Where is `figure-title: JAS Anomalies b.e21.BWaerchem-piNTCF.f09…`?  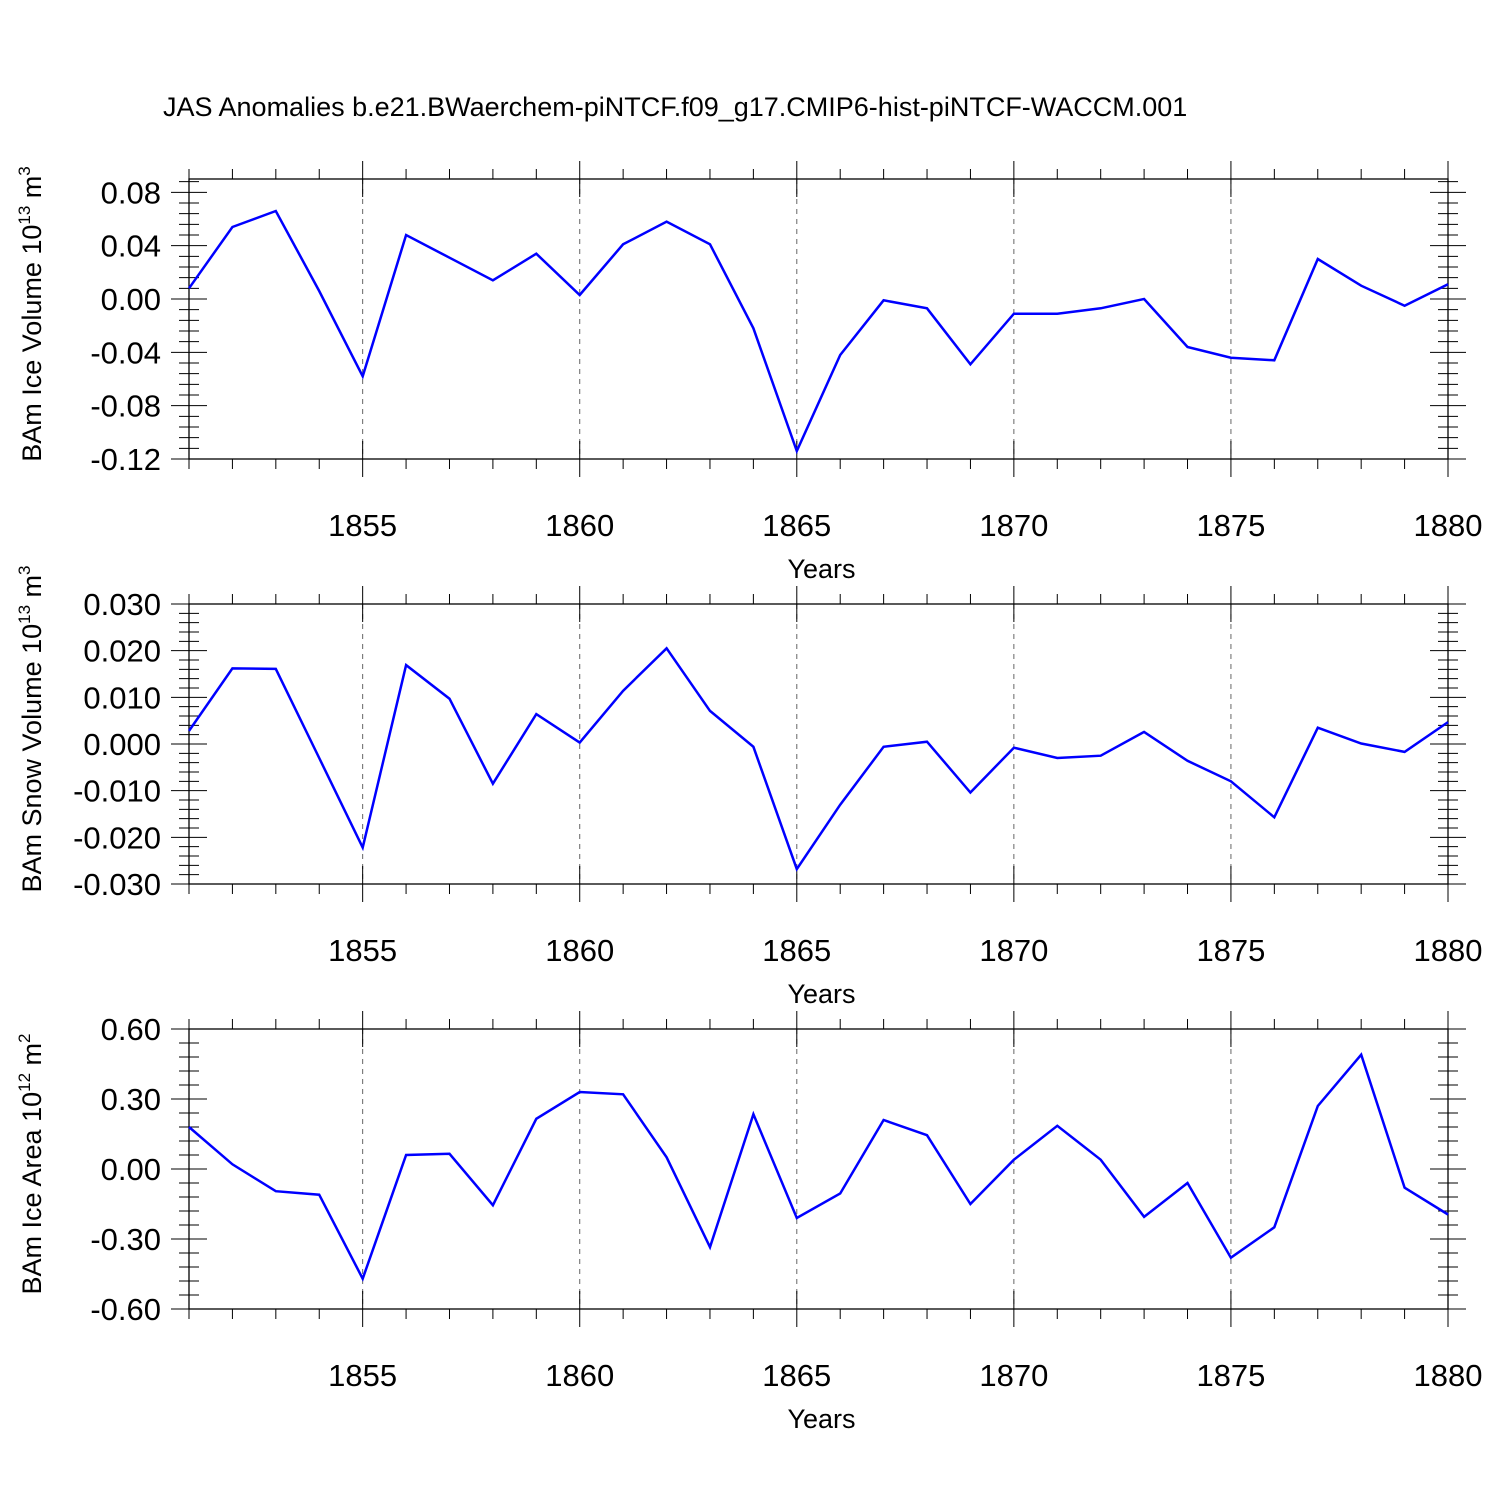
figure-title: JAS Anomalies b.e21.BWaerchem-piNTCF.f09… is located at coordinates (675, 107).